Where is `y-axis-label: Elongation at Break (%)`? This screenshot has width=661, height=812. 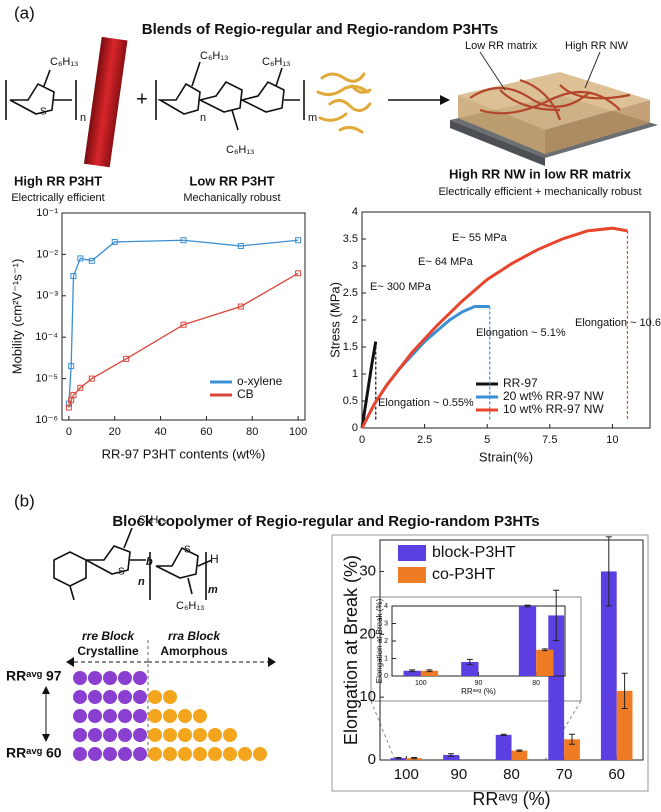 y-axis-label: Elongation at Break (%) is located at coordinates (379, 640).